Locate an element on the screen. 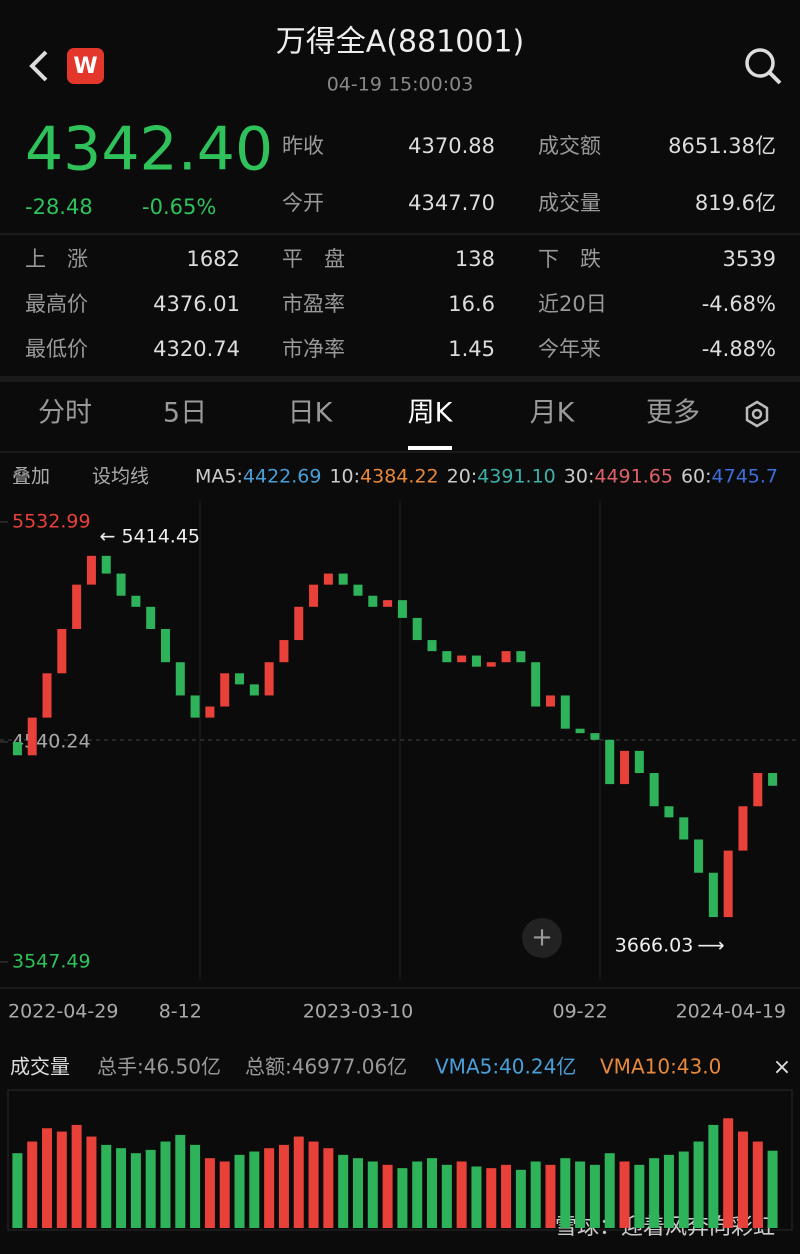 The image size is (800, 1254). stat-label: 最低价 is located at coordinates (56, 349).